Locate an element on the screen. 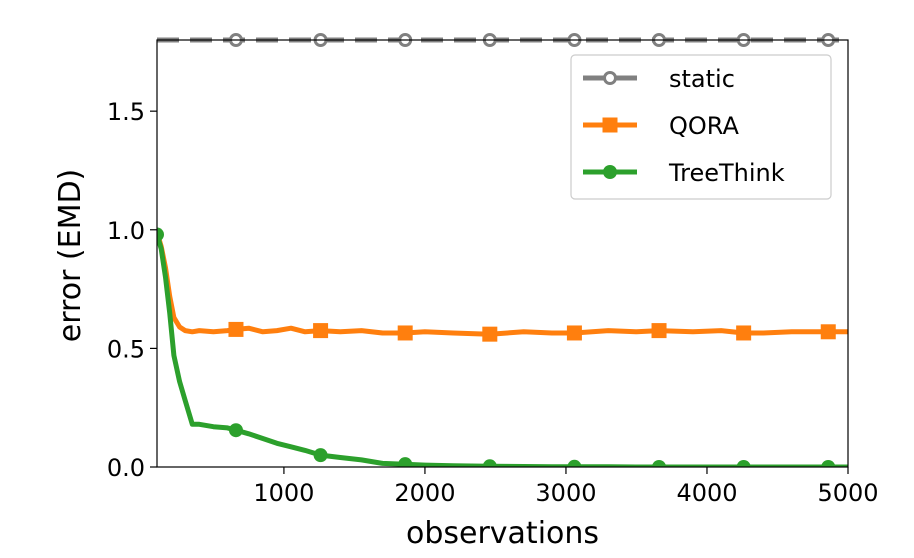  x-tick-label-1000: 1000 is located at coordinates (283, 493).